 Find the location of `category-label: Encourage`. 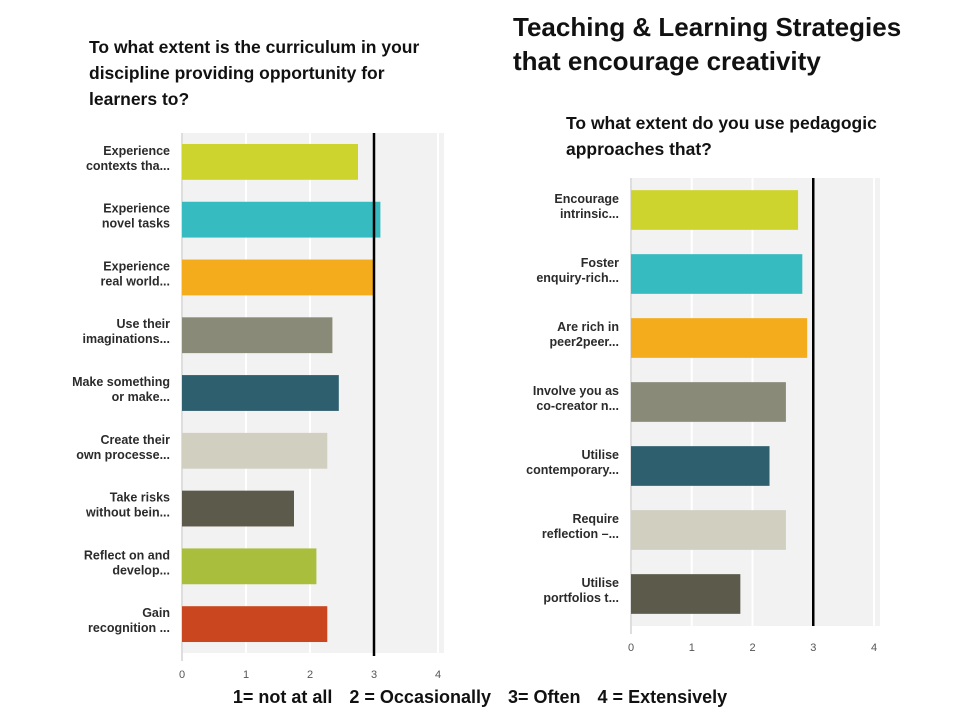

category-label: Encourage is located at coordinates (586, 199).